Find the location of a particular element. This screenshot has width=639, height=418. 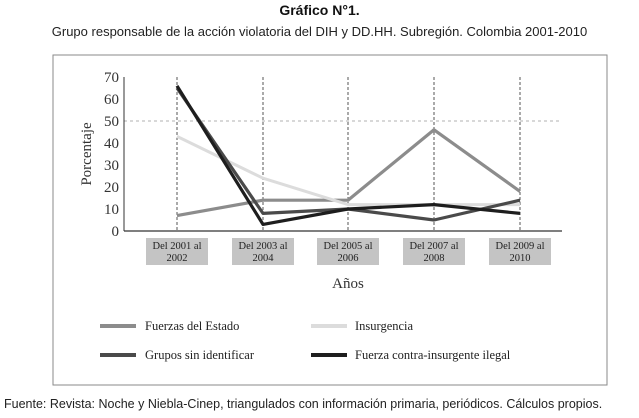

y-tick-label: 0 is located at coordinates (116, 232).